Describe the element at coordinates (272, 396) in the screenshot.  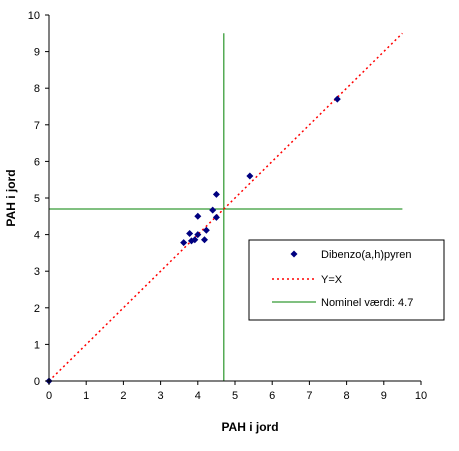
I see `x-tick-label: 6` at that location.